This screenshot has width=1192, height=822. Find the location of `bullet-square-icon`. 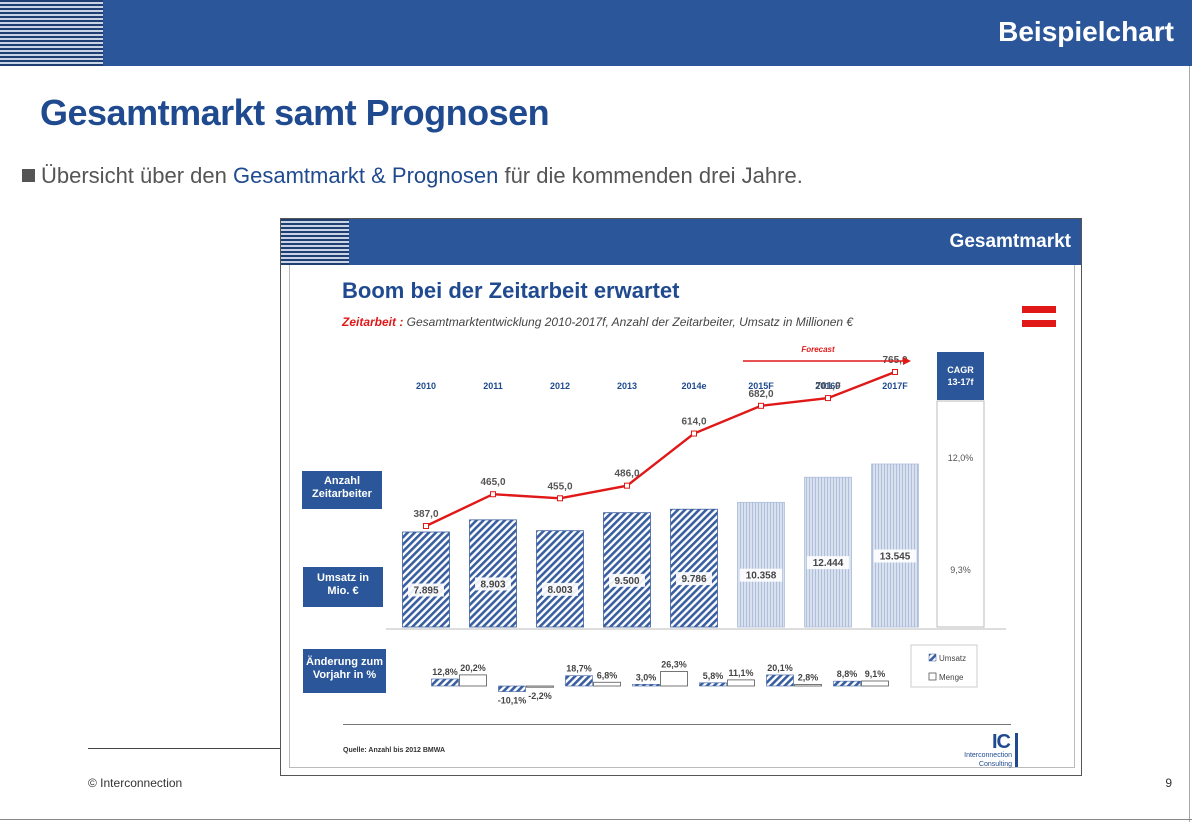

bullet-square-icon is located at coordinates (28, 175).